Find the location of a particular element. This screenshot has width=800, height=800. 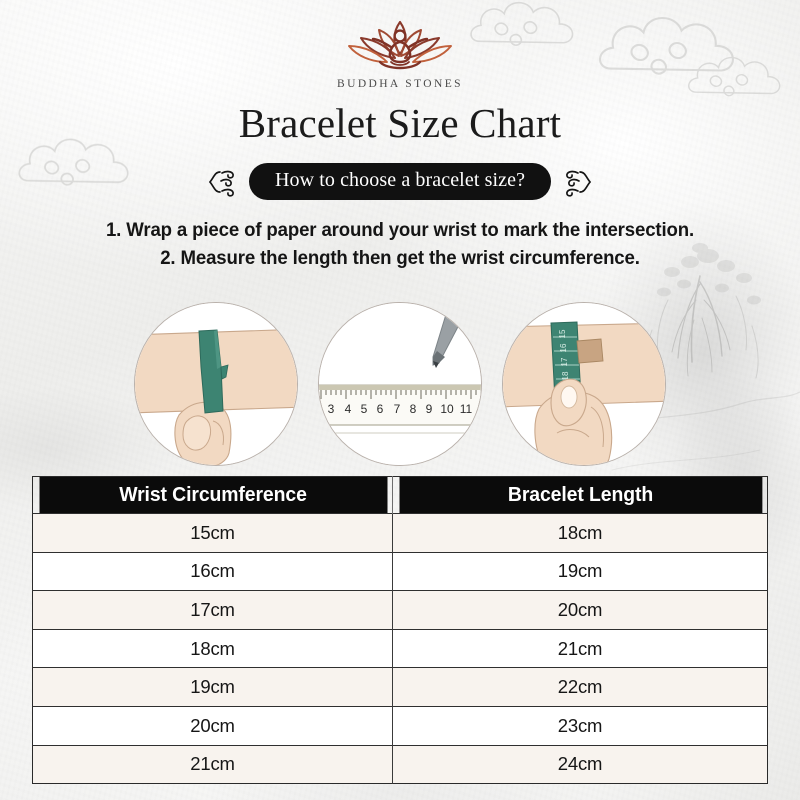

cell-bracelet-length: 24cm is located at coordinates (580, 764).